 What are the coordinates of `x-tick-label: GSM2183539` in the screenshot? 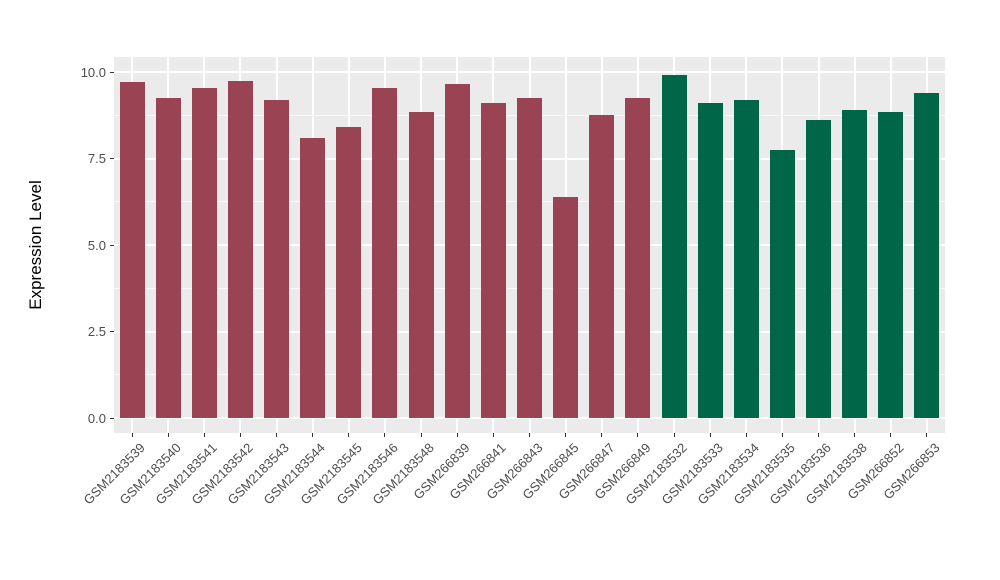 It's located at (114, 474).